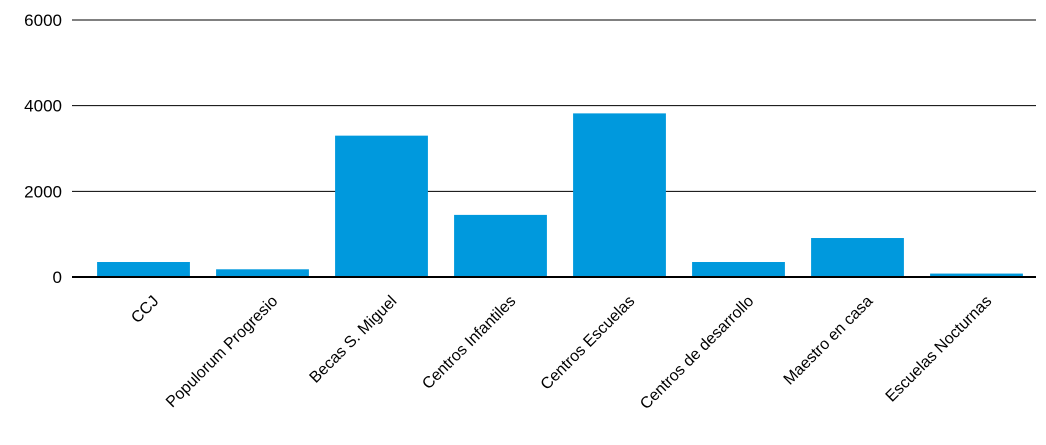 Image resolution: width=1046 pixels, height=445 pixels. What do you see at coordinates (222, 352) in the screenshot?
I see `x-tick-label-2: Populorum Progresio` at bounding box center [222, 352].